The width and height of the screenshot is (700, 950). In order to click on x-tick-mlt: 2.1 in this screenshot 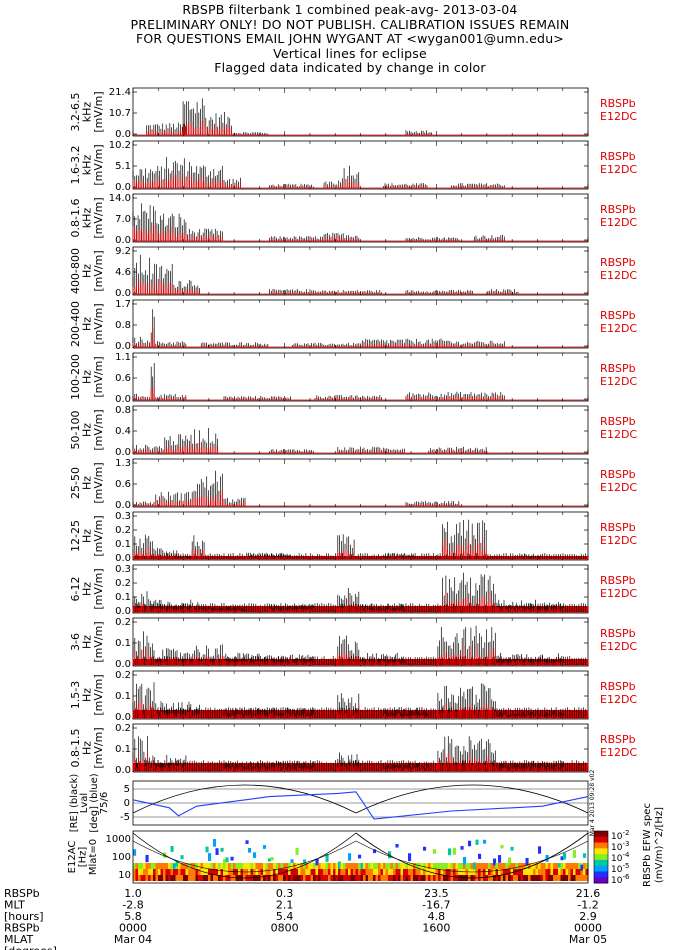, I will do `click(285, 905)`.